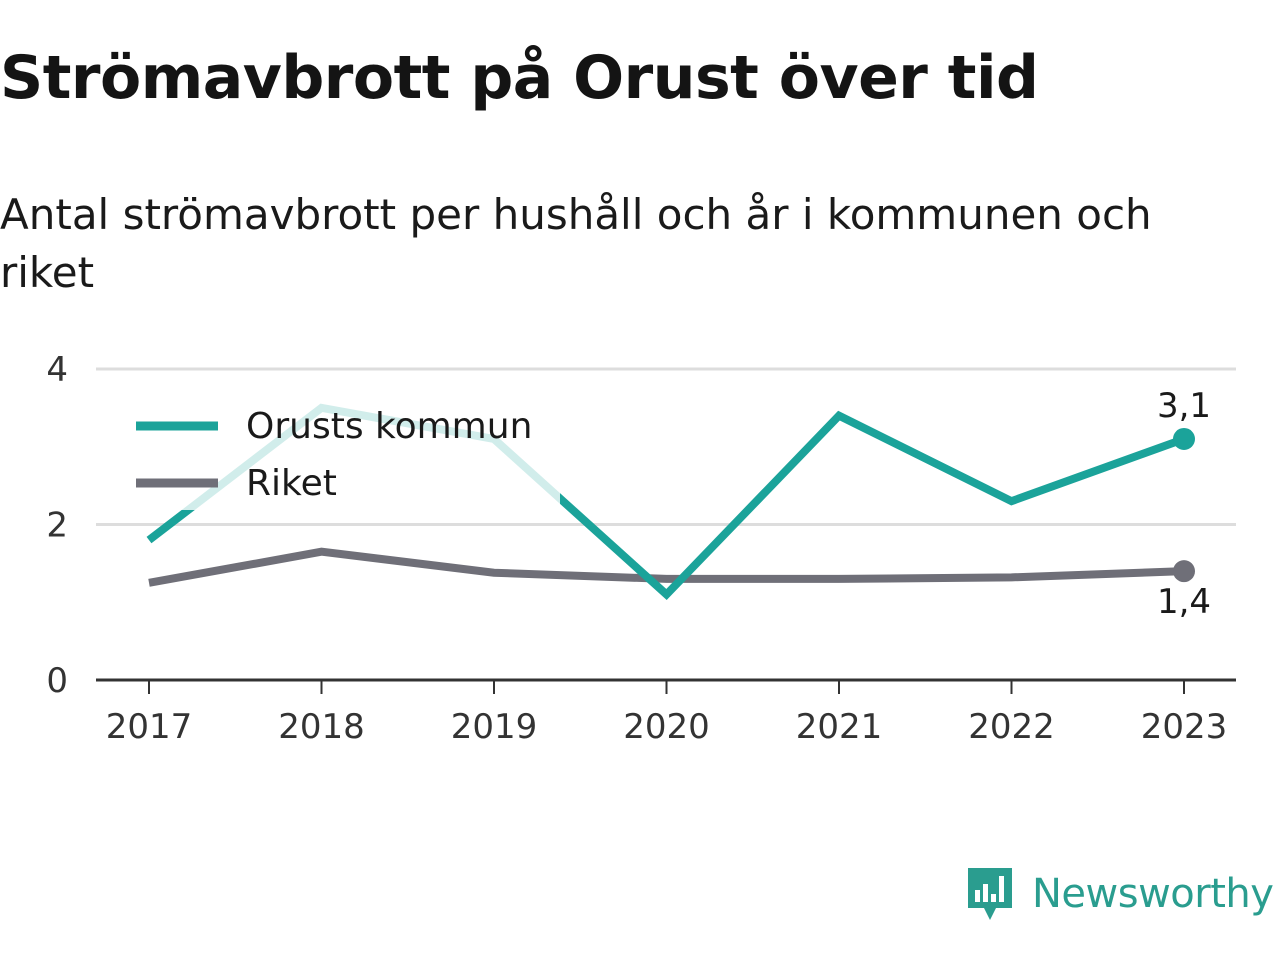 The width and height of the screenshot is (1280, 960). What do you see at coordinates (666, 727) in the screenshot?
I see `x-tick-label: 2020` at bounding box center [666, 727].